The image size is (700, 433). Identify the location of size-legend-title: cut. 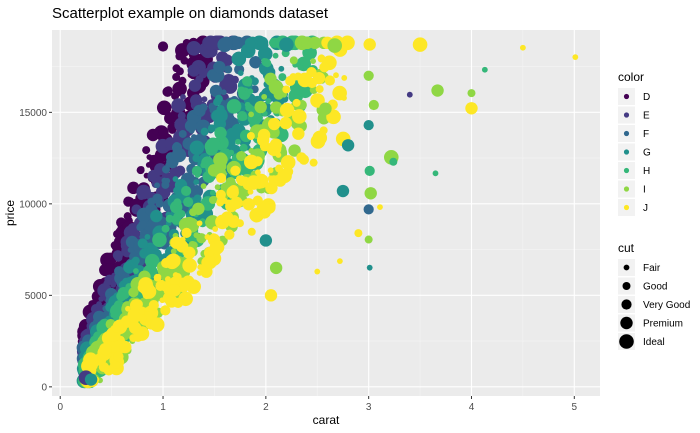
(626, 248).